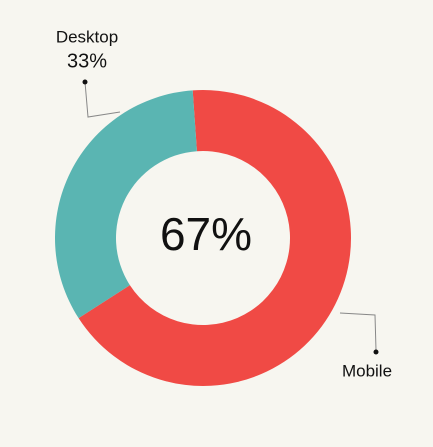  Describe the element at coordinates (87, 36) in the screenshot. I see `slice-label: Desktop` at that location.